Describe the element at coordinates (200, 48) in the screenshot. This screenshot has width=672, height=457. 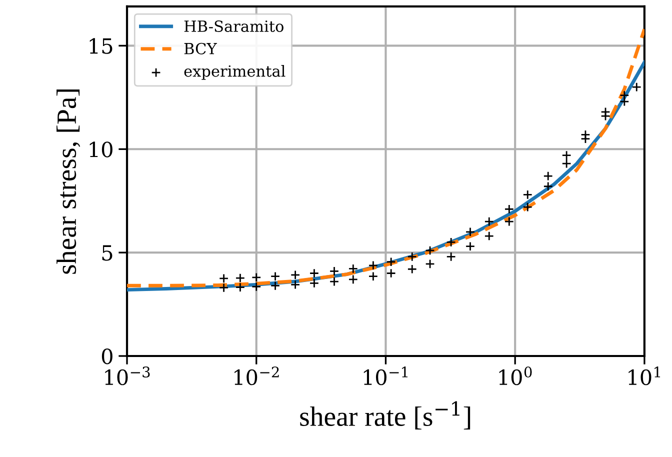
I see `legend-label: BCY` at that location.